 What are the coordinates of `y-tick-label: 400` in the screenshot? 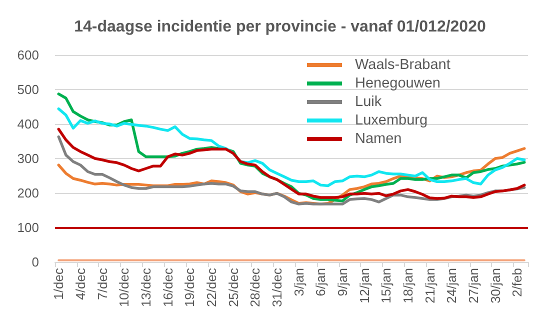 It's located at (28, 124).